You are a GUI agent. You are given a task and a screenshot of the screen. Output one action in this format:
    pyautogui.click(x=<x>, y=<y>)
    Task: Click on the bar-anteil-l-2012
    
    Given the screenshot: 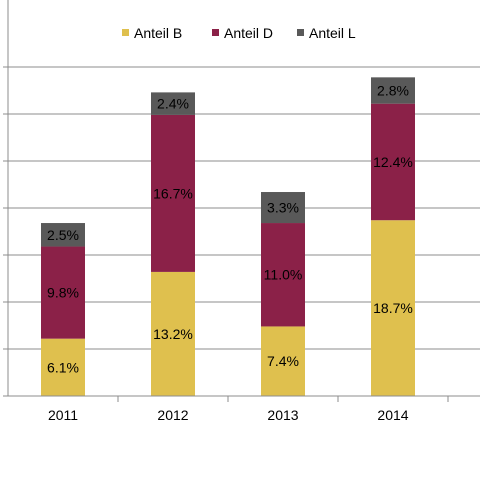 What is the action you would take?
    pyautogui.click(x=173, y=103)
    